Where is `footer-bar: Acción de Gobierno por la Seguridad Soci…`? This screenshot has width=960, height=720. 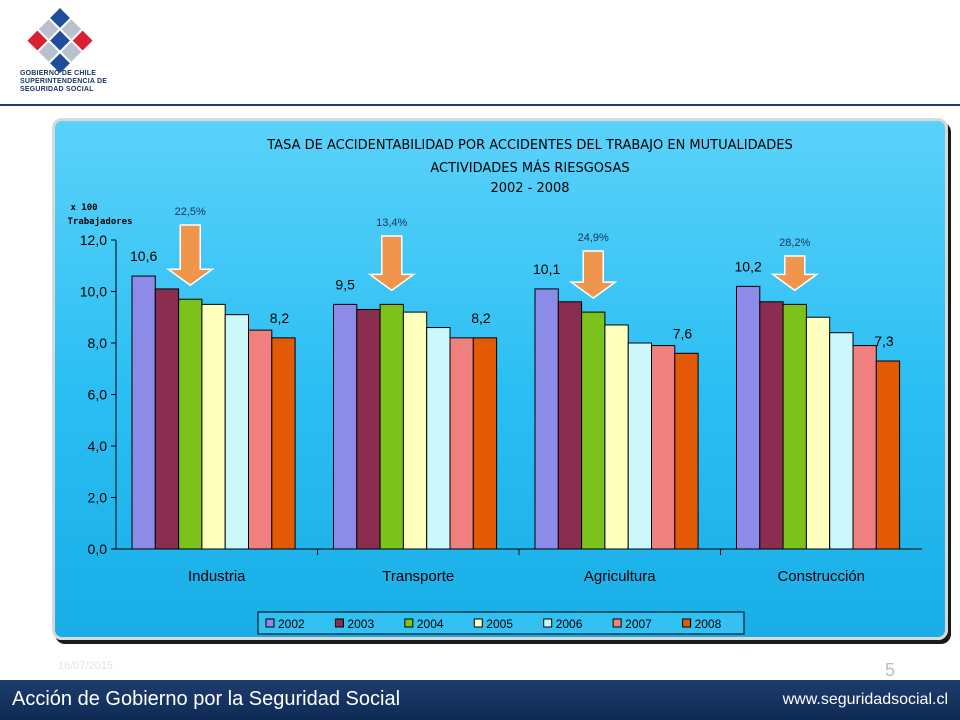 footer-bar: Acción de Gobierno por la Seguridad Soci… is located at coordinates (480, 700).